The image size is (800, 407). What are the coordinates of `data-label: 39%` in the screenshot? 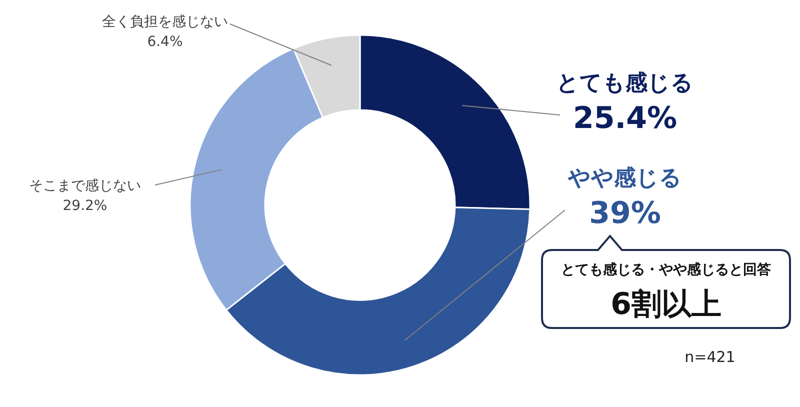 It's located at (625, 213).